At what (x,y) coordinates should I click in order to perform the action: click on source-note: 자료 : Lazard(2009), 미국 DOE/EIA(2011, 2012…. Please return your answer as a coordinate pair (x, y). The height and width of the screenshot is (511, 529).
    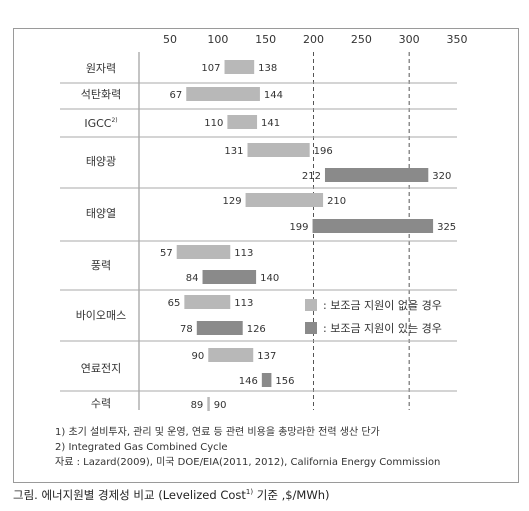
    Looking at the image, I should click on (248, 462).